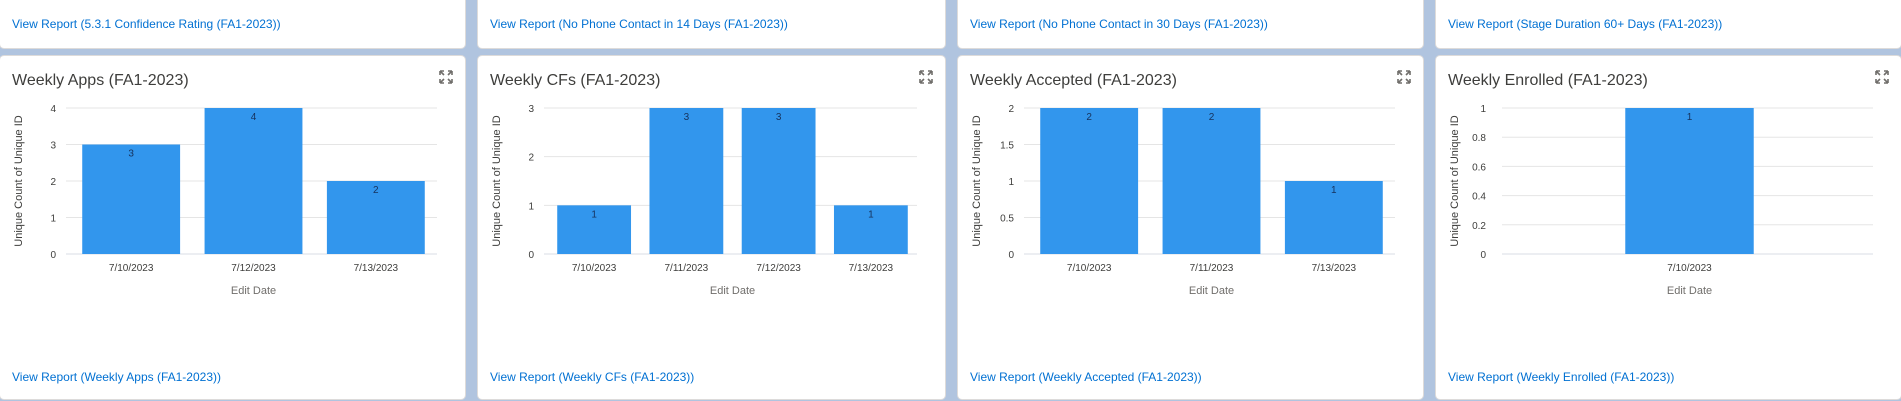  What do you see at coordinates (1479, 197) in the screenshot?
I see `y-tick-label: 0.4` at bounding box center [1479, 197].